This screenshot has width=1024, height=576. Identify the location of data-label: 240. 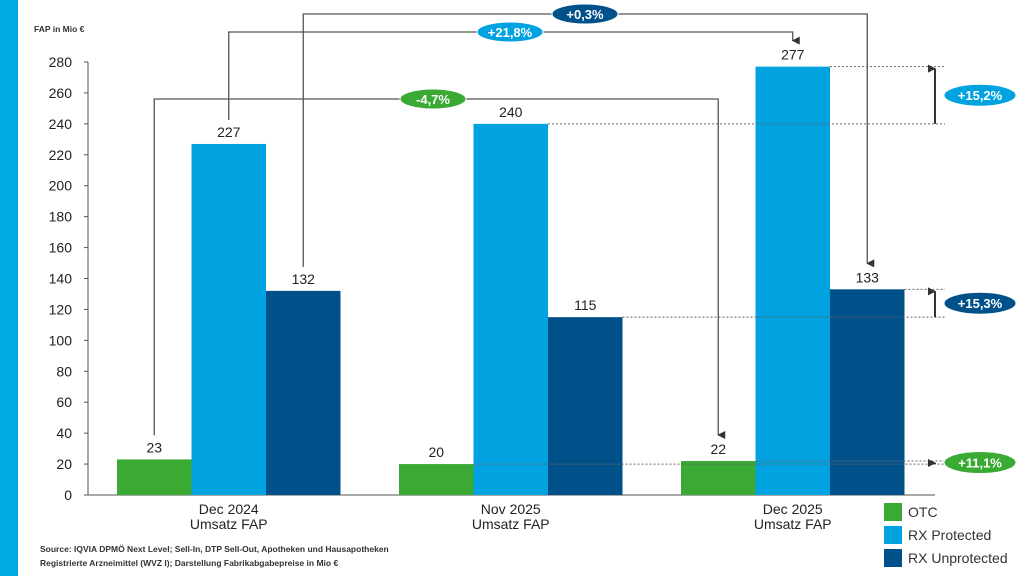
(511, 112).